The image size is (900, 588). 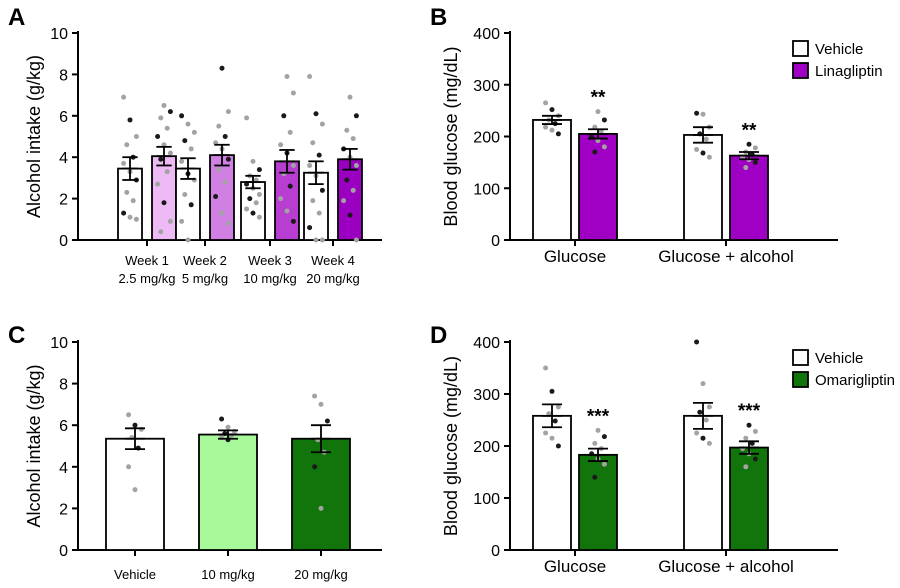 What do you see at coordinates (800, 48) in the screenshot?
I see `legend-swatch` at bounding box center [800, 48].